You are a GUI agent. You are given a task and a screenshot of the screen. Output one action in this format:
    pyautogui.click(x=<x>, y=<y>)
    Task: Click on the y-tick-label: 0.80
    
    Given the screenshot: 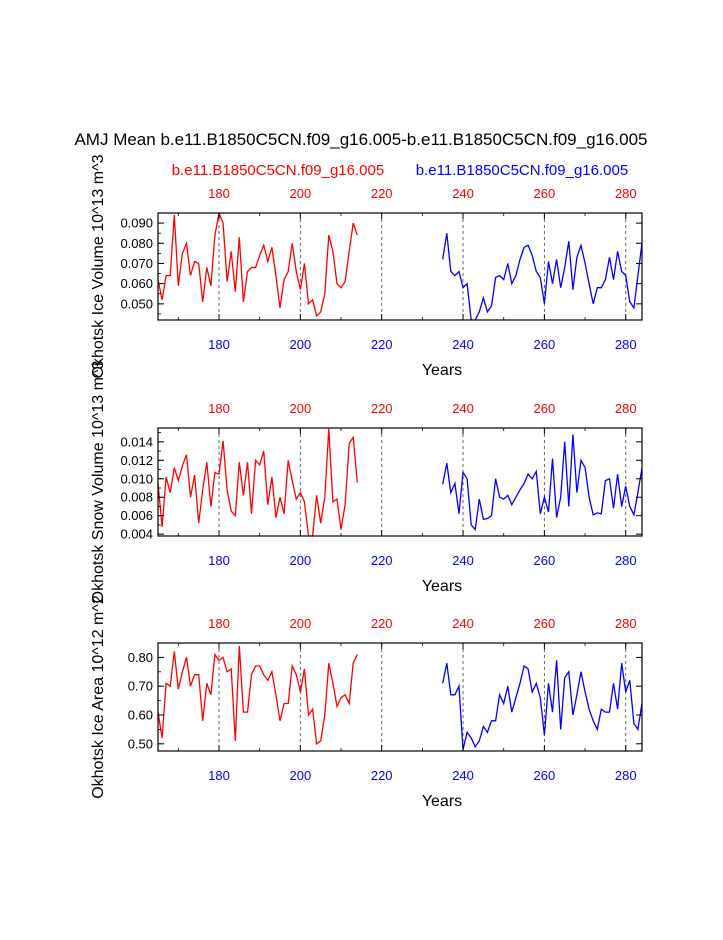 What is the action you would take?
    pyautogui.click(x=140, y=657)
    